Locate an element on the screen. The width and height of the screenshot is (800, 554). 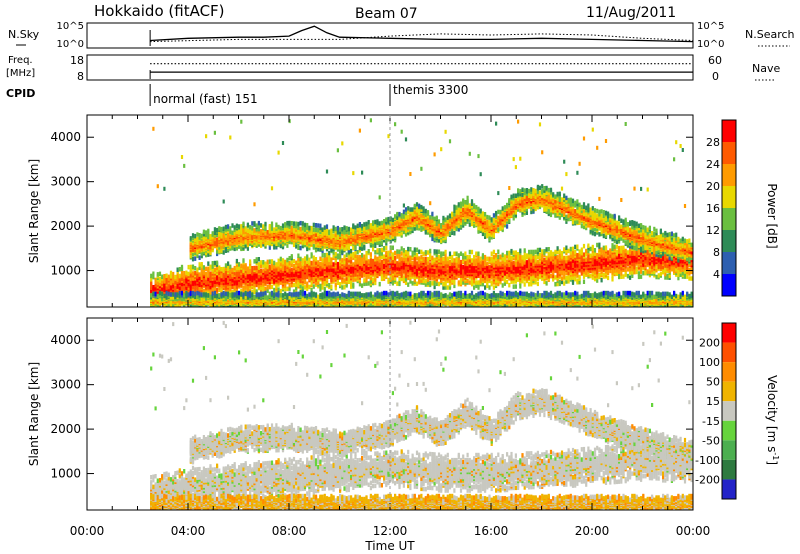
frequency-series-group is located at coordinates (421, 71).